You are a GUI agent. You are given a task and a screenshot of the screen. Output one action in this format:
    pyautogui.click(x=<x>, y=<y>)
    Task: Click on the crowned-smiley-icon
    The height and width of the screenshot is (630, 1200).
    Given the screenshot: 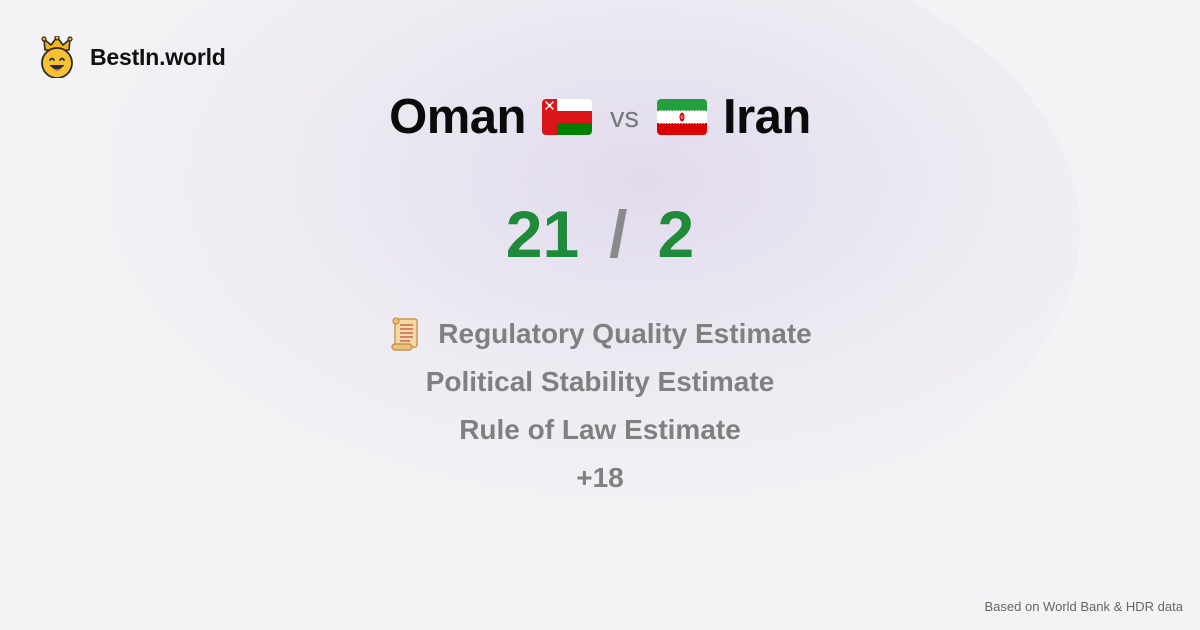 What is the action you would take?
    pyautogui.click(x=57, y=57)
    